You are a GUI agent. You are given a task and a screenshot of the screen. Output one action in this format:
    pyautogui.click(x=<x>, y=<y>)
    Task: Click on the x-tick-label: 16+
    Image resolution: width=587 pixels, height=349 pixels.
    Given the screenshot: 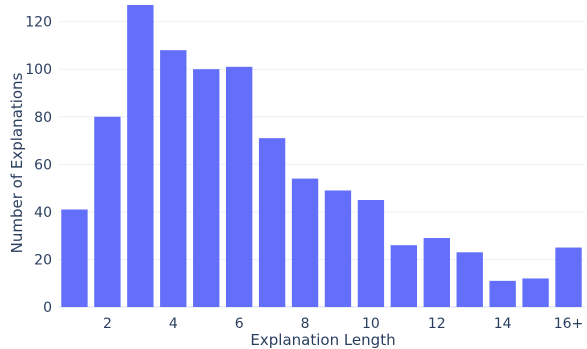 What is the action you would take?
    pyautogui.click(x=569, y=324)
    